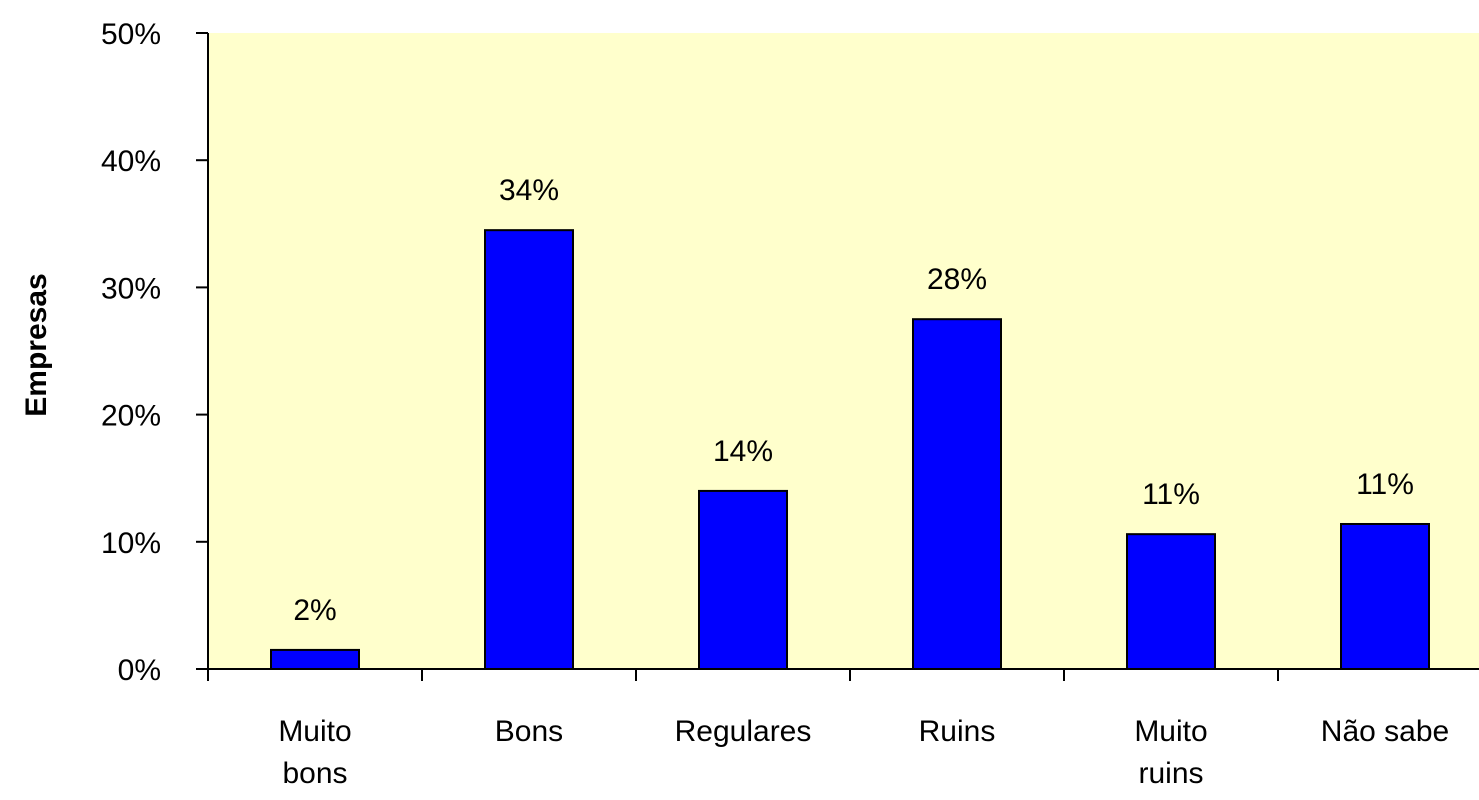  I want to click on y-tick-label: 10%, so click(131, 543).